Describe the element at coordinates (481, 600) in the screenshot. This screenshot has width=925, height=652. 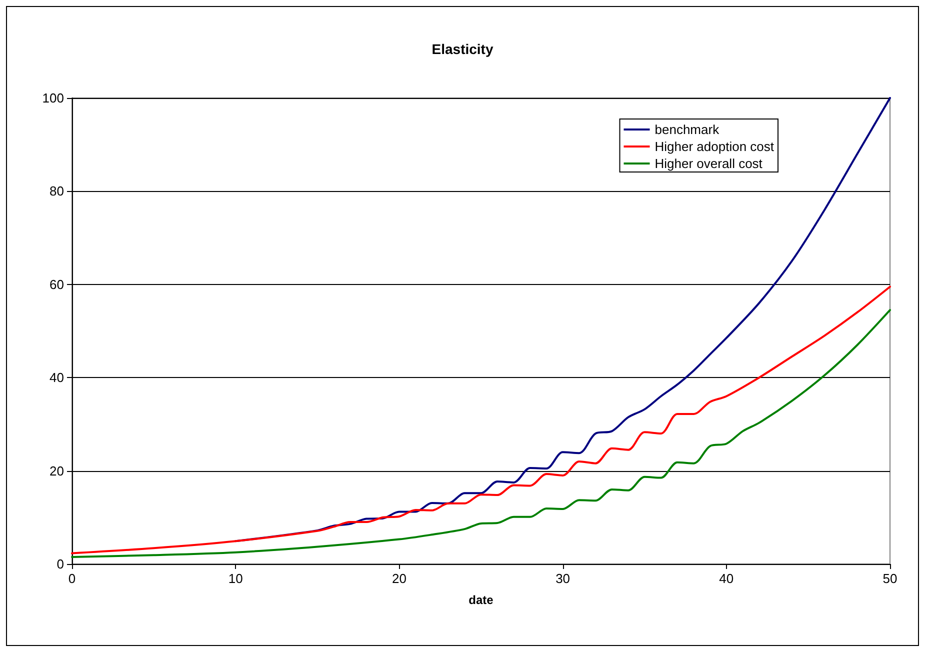
I see `x-axis-title: date` at that location.